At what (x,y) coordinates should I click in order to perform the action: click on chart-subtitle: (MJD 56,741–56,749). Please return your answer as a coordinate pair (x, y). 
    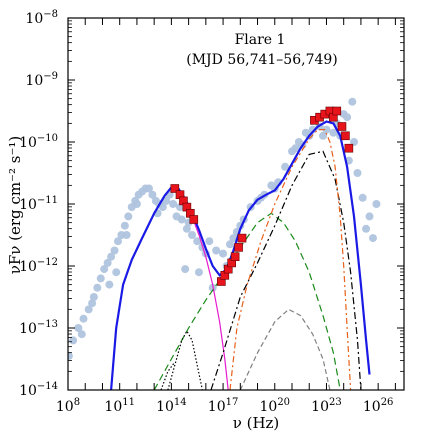
    Looking at the image, I should click on (262, 60).